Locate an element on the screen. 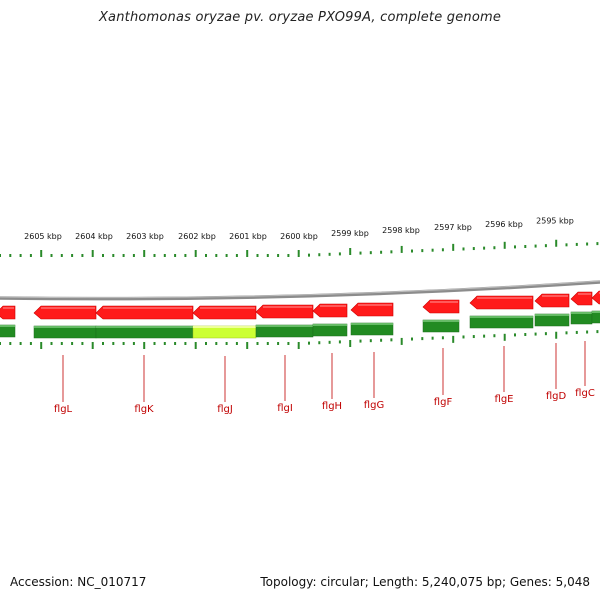  scale-label: 2595 kbp is located at coordinates (555, 221).